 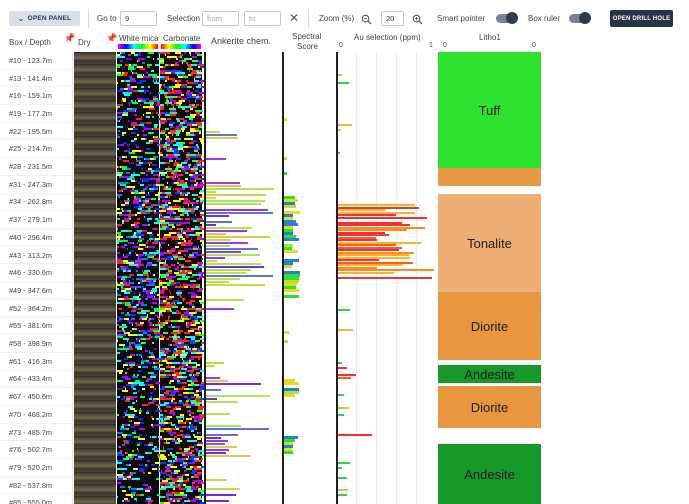 What do you see at coordinates (36, 468) in the screenshot?
I see `depth-row: #79 - 520.2m` at bounding box center [36, 468].